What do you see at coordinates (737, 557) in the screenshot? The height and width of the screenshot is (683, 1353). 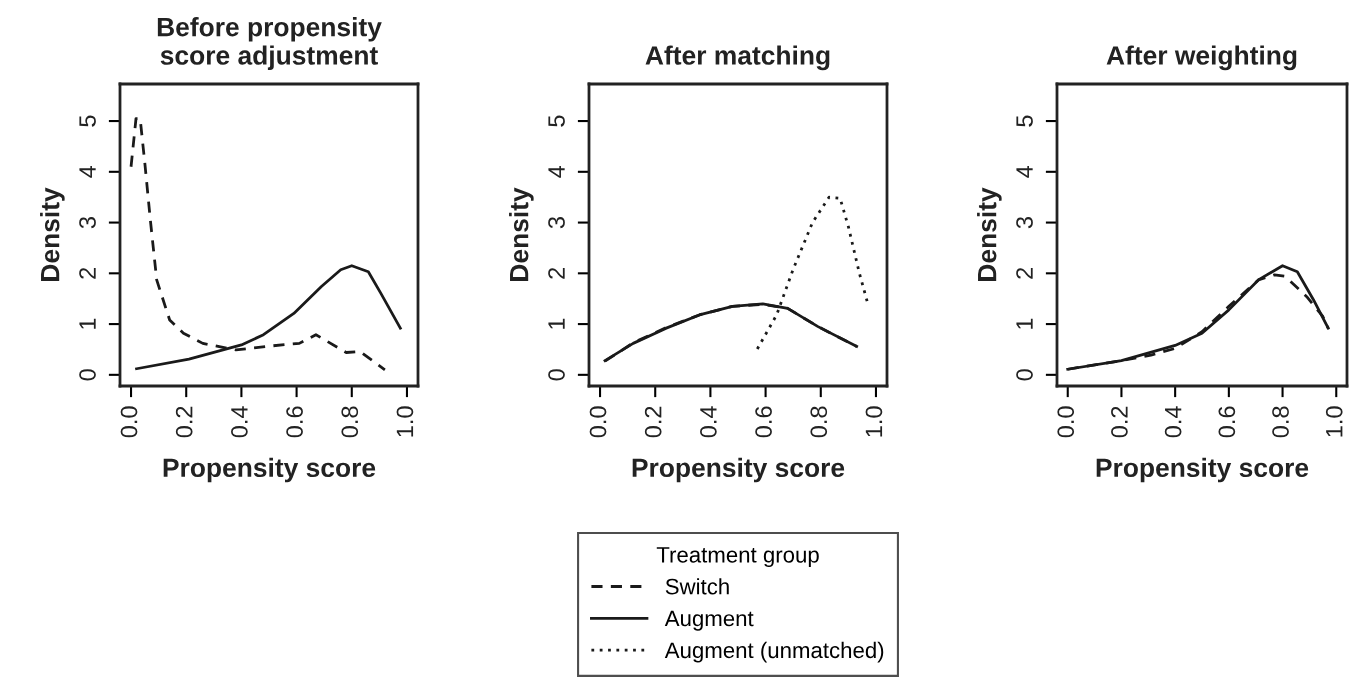 I see `legend-title: Treatment group` at bounding box center [737, 557].